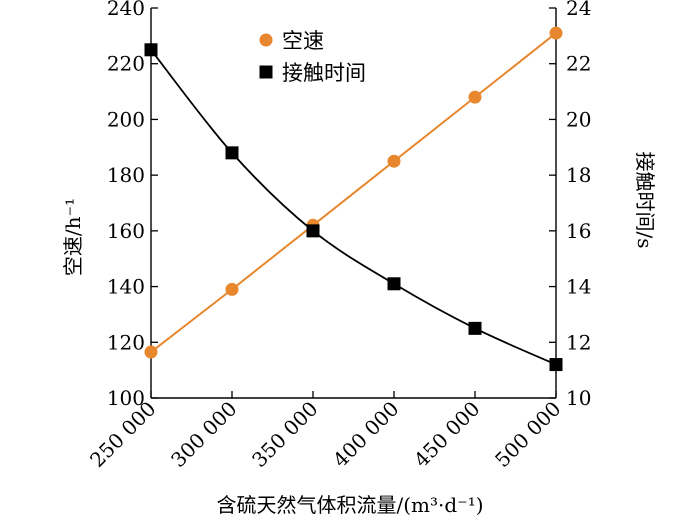  I want to click on left-tick-label: 160, so click(126, 231).